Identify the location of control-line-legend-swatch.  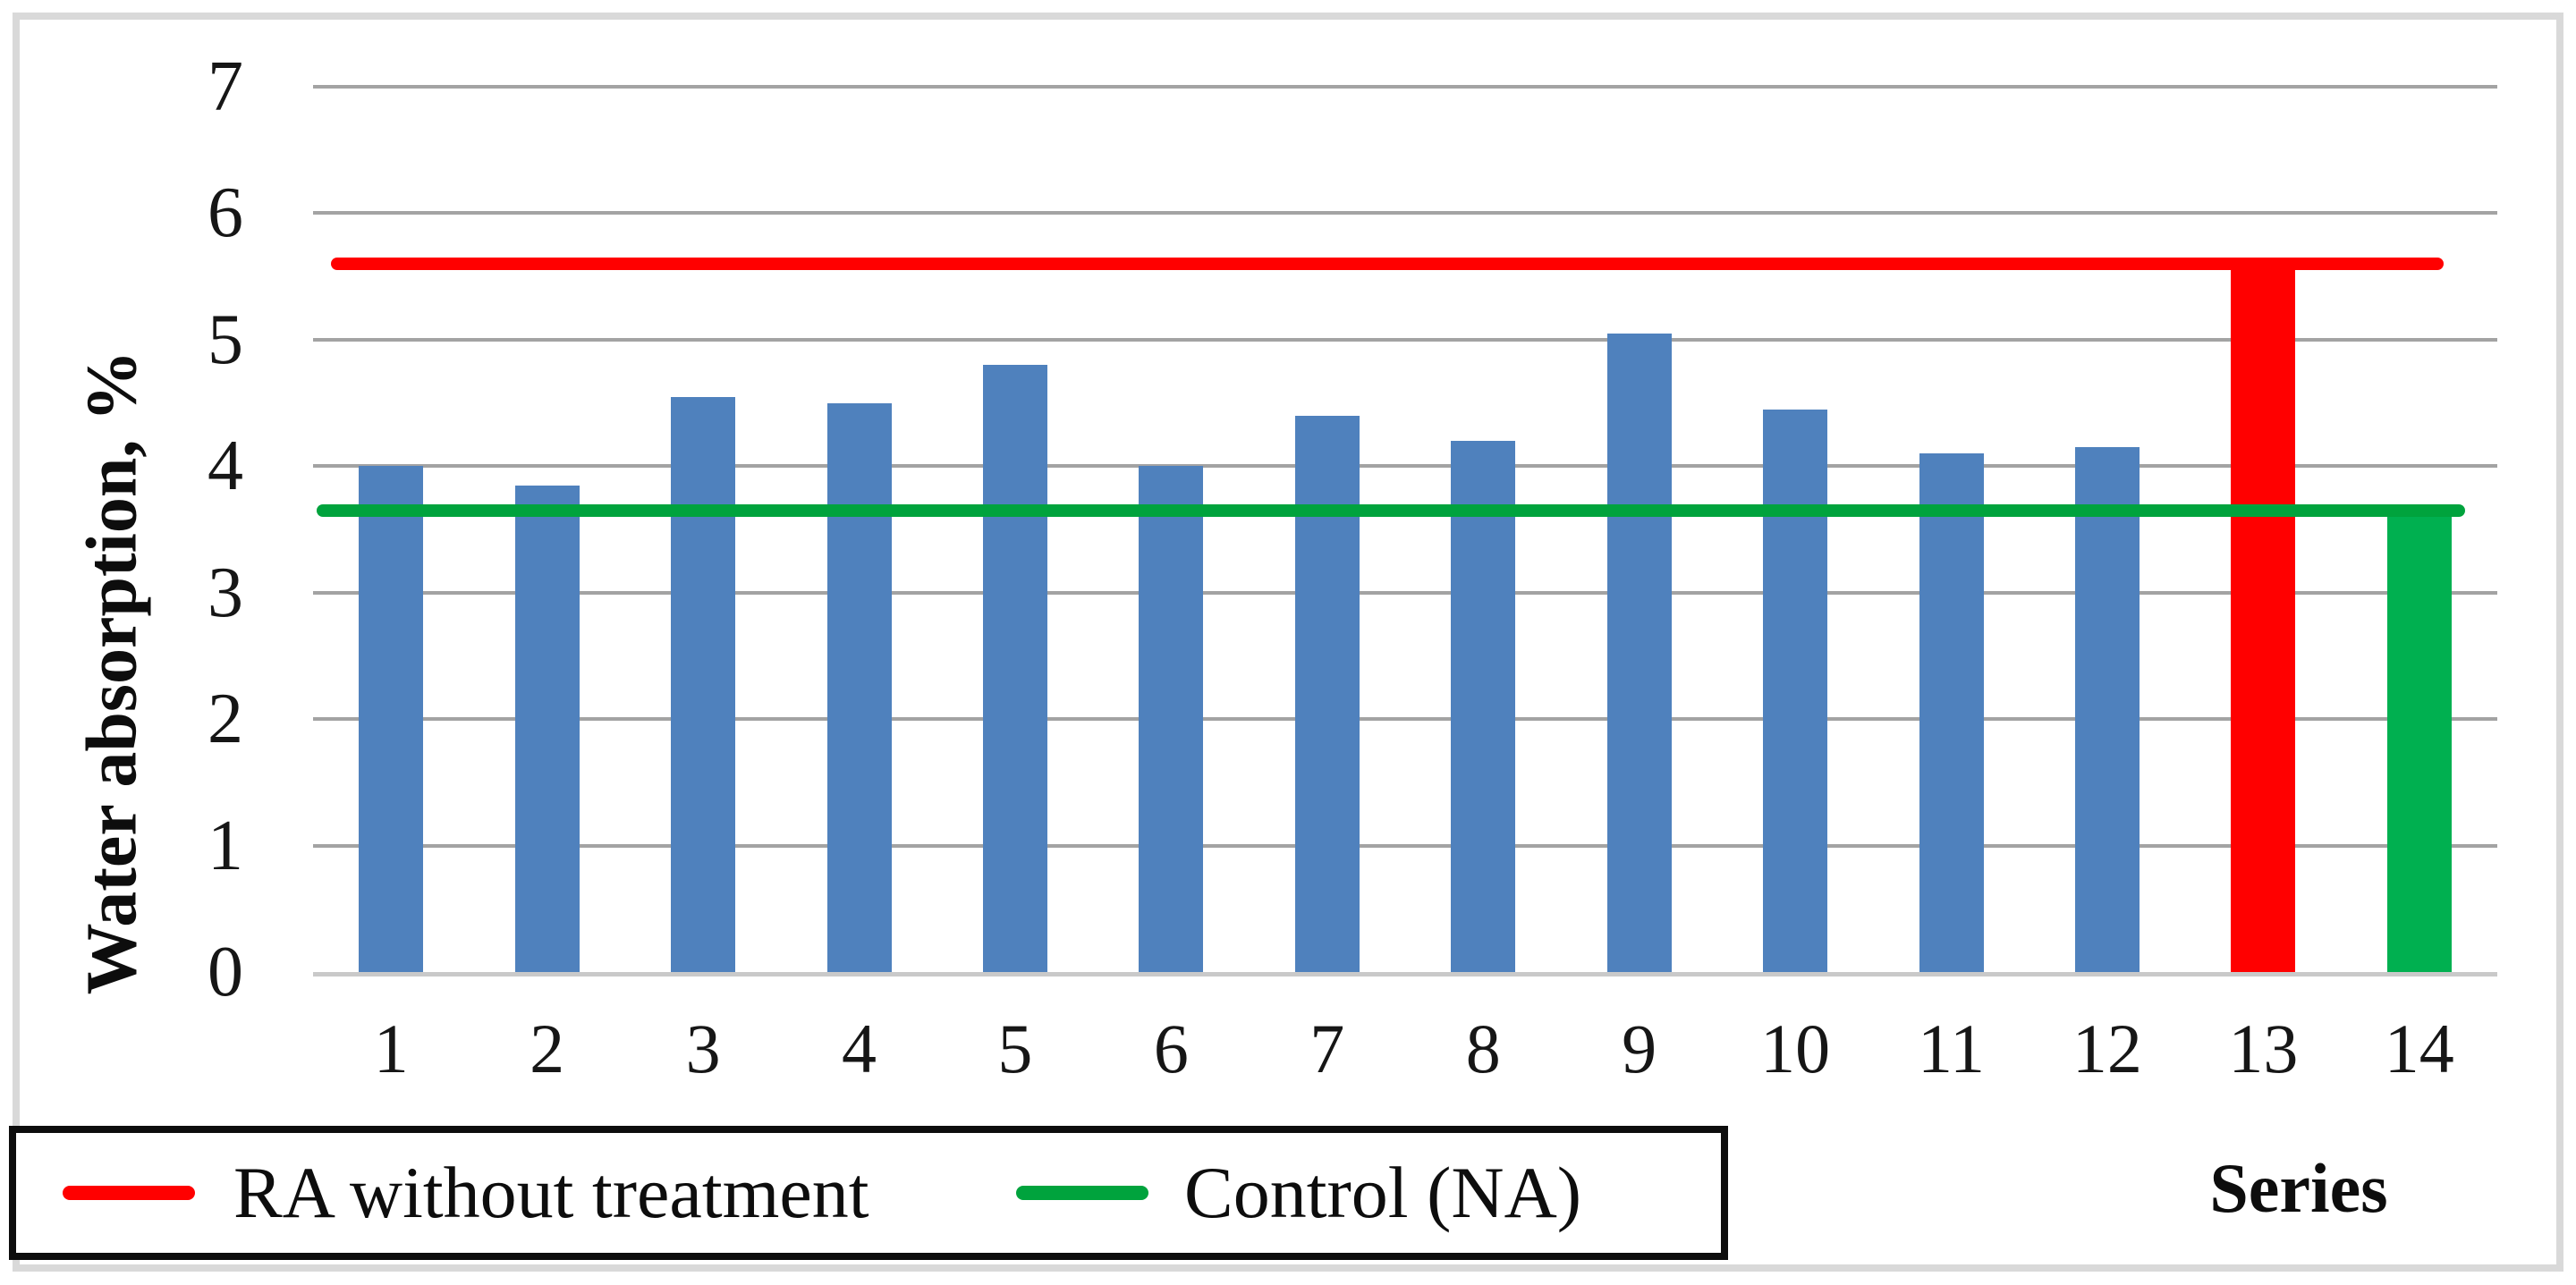
(1082, 1193).